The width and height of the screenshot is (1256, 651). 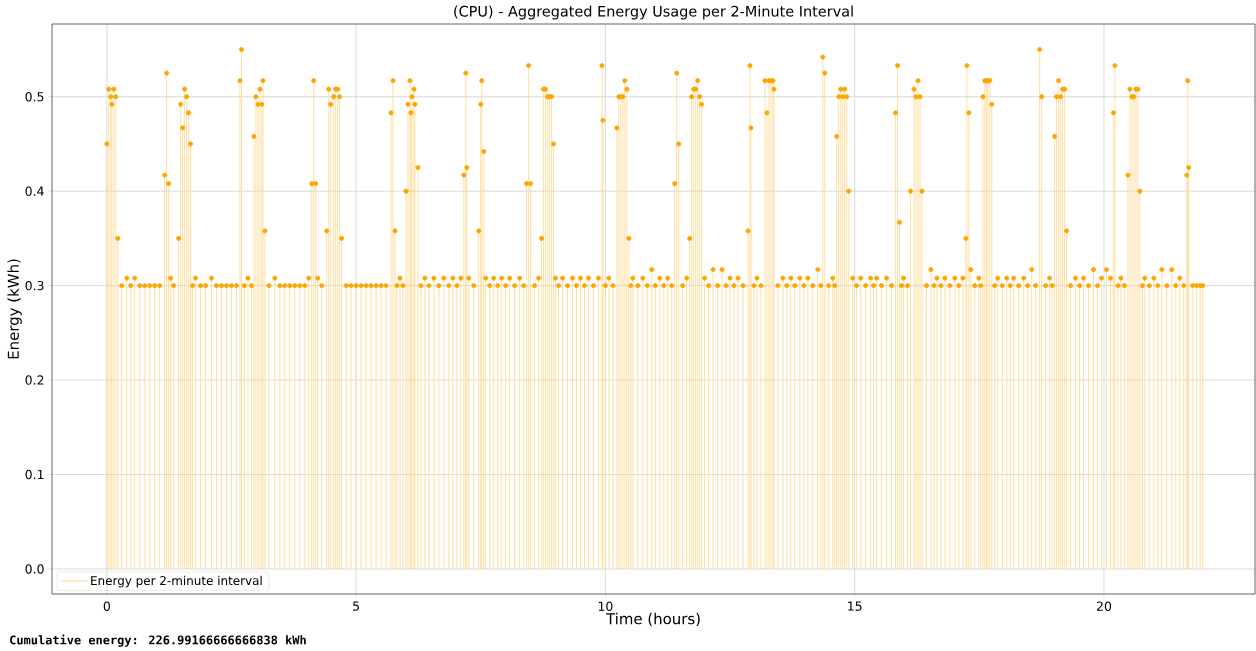 I want to click on y-tick-label: 0.0, so click(x=34, y=569).